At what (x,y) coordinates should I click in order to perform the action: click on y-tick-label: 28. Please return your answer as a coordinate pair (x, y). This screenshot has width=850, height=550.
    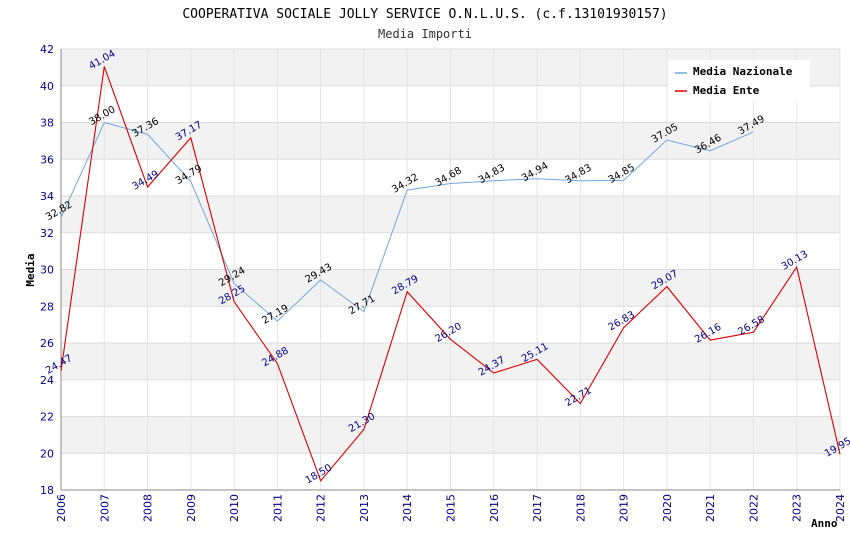
    Looking at the image, I should click on (47, 306).